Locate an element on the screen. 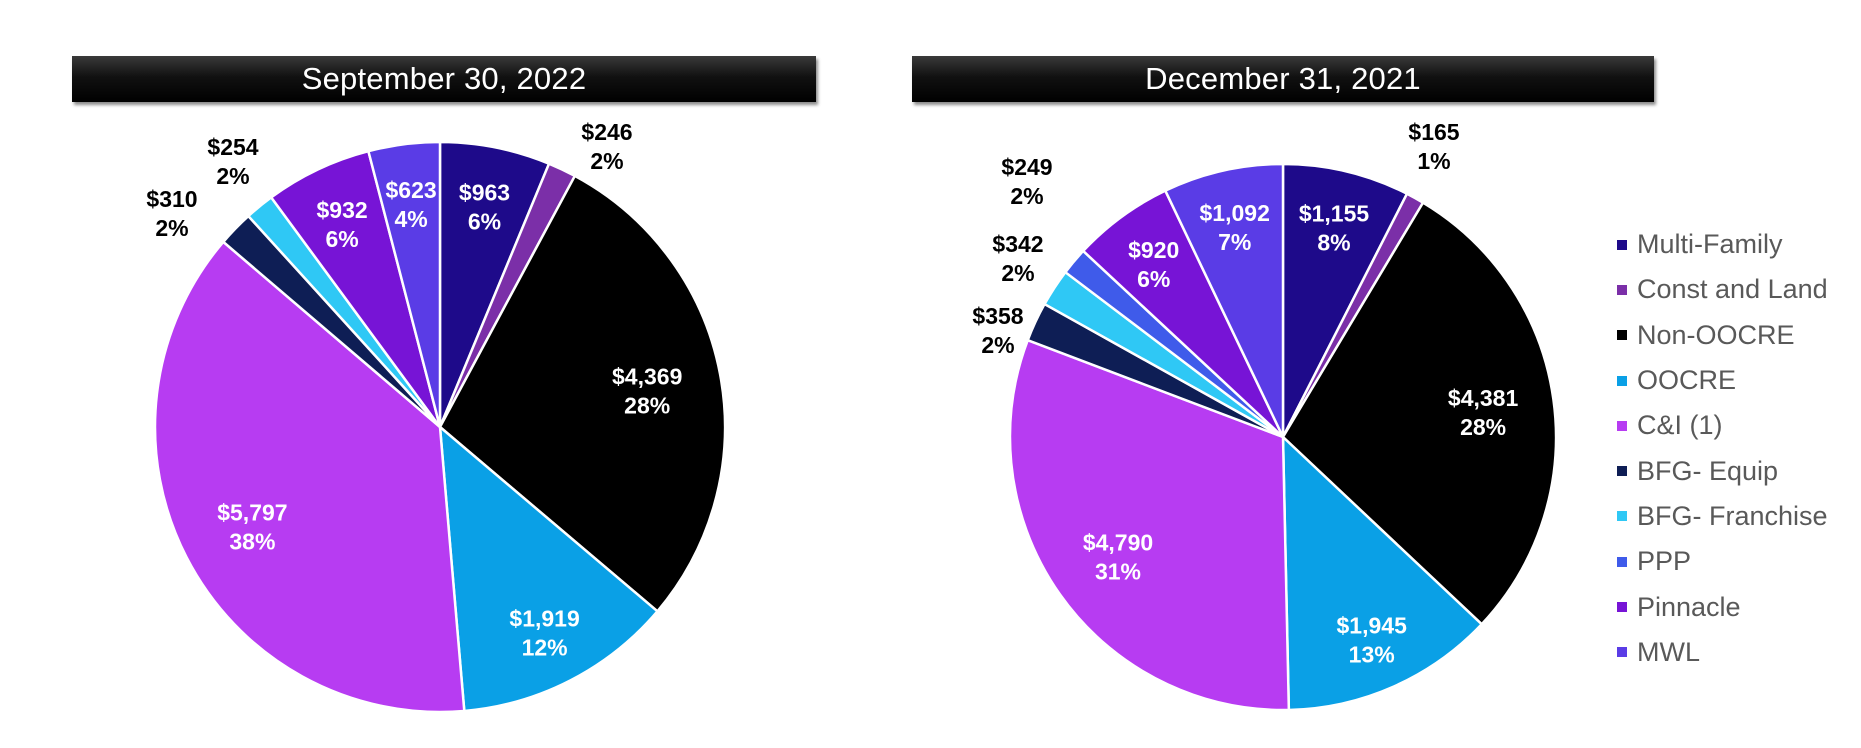 The height and width of the screenshot is (748, 1861). data-label-value: $249 is located at coordinates (1026, 167).